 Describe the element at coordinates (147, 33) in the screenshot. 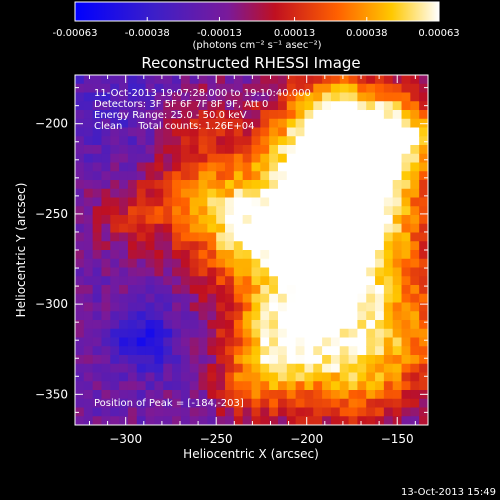

I see `colorbar-tick-label: -0.00038` at that location.